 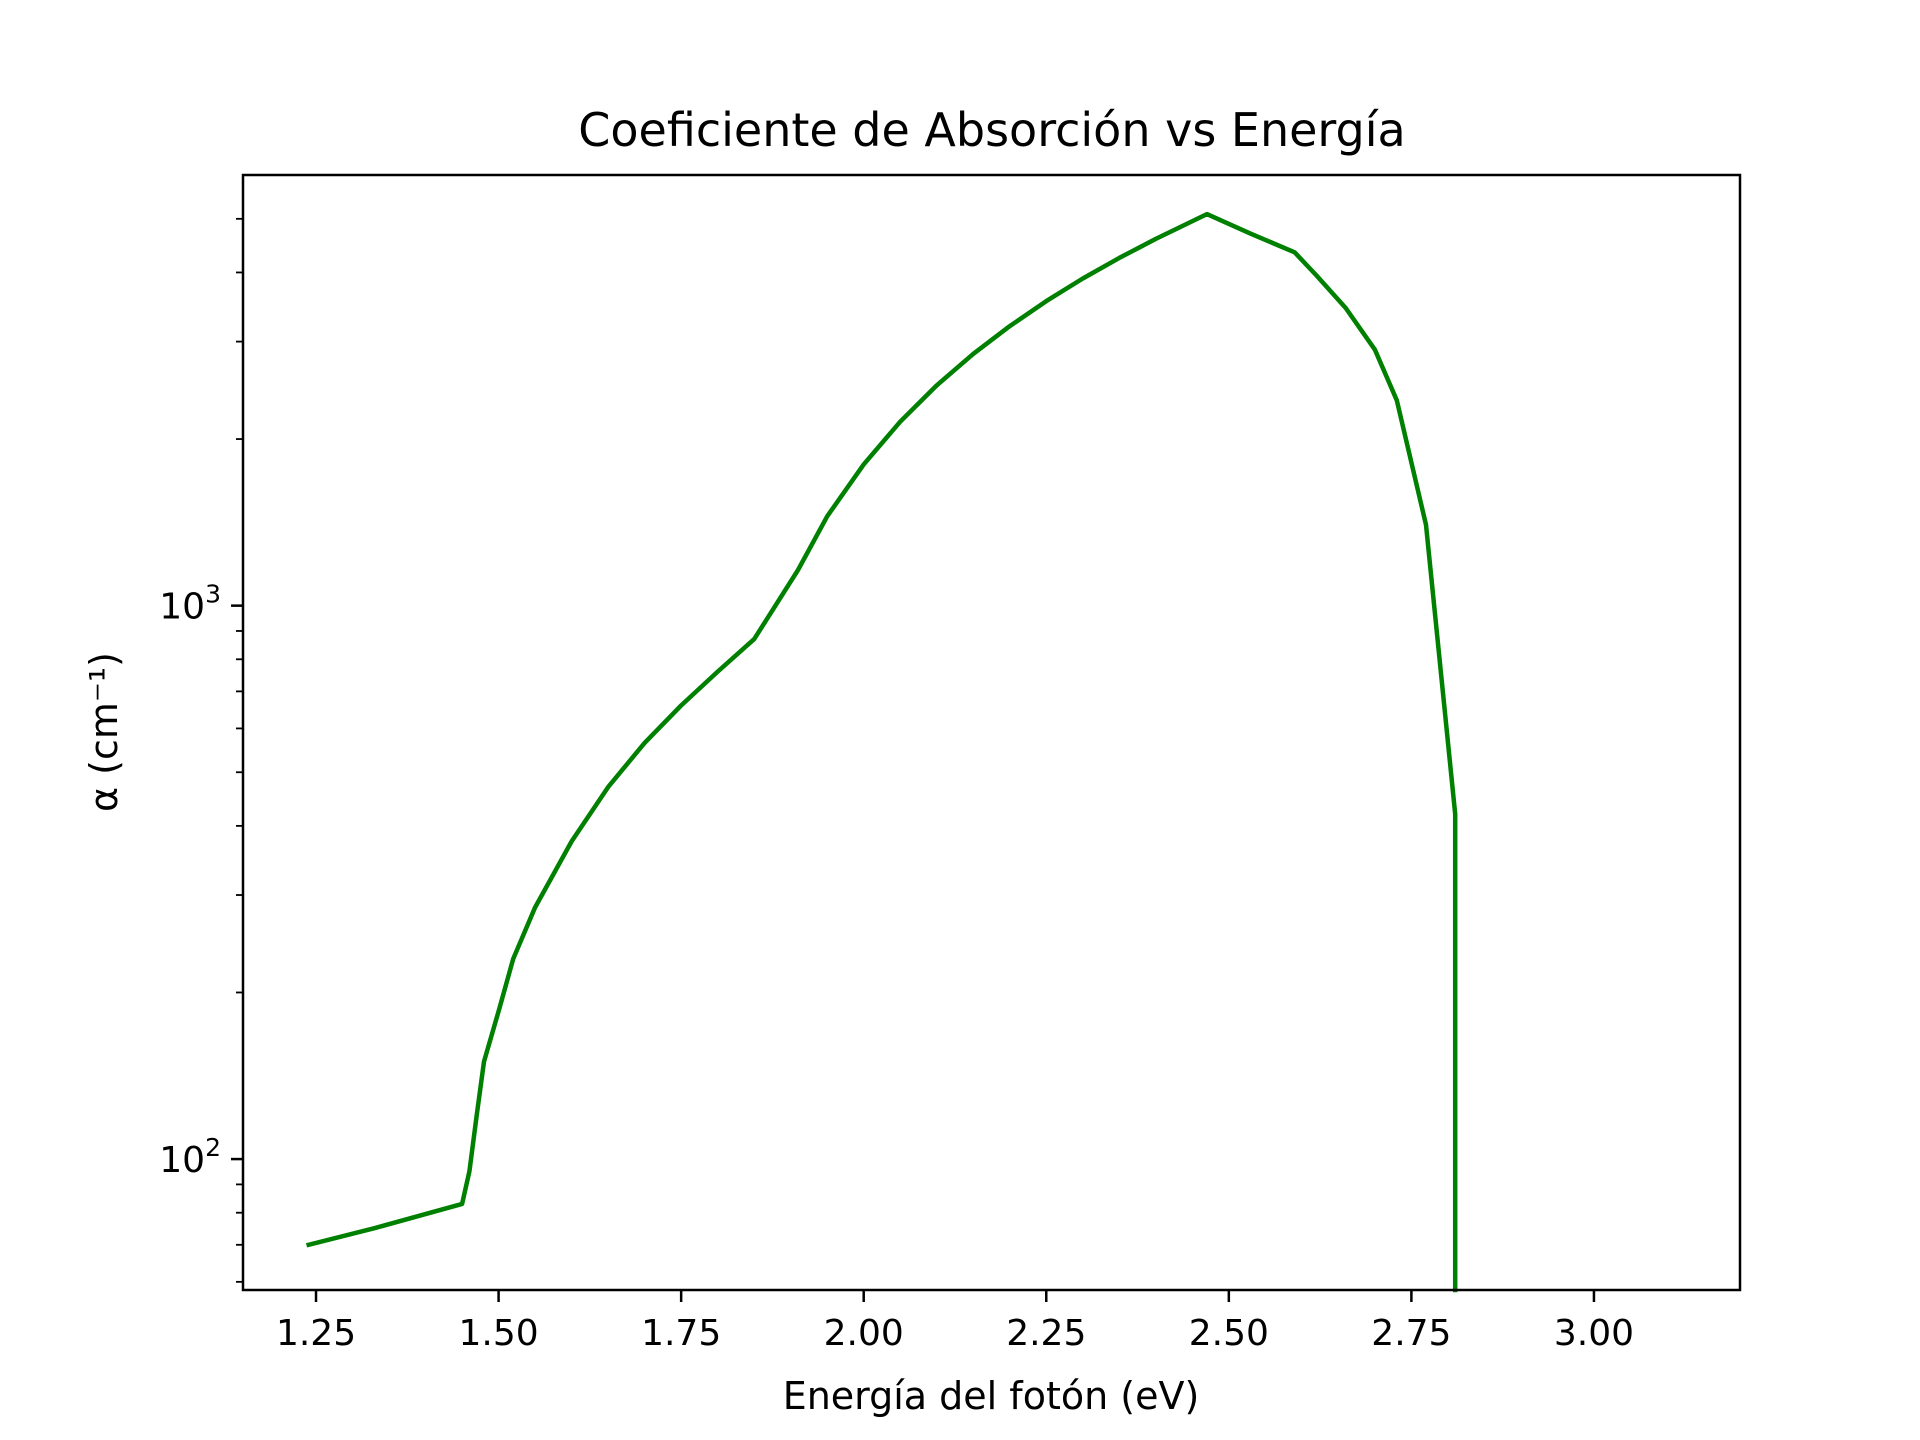 What do you see at coordinates (991, 130) in the screenshot?
I see `chart-title: Coeficiente de Absorción vs Energía` at bounding box center [991, 130].